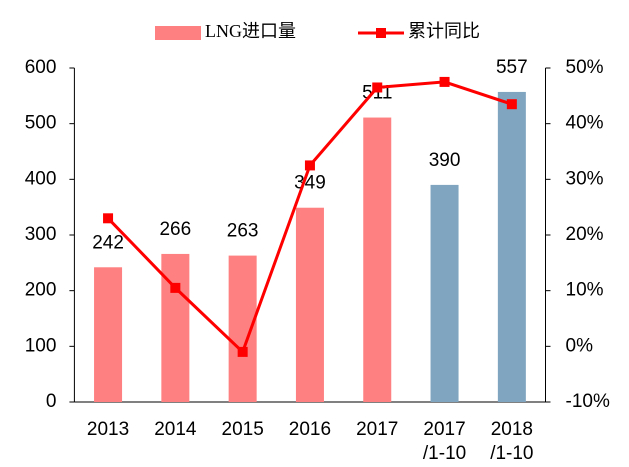  What do you see at coordinates (511, 441) in the screenshot?
I see `x-tick-label: 2018/1-10` at bounding box center [511, 441].